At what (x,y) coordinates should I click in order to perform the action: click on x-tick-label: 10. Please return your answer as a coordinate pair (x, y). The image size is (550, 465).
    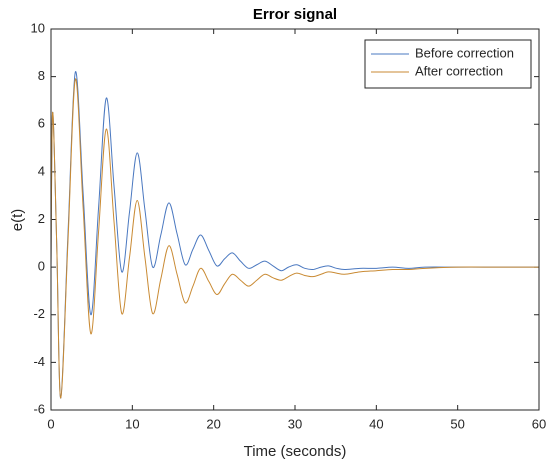
    Looking at the image, I should click on (132, 423).